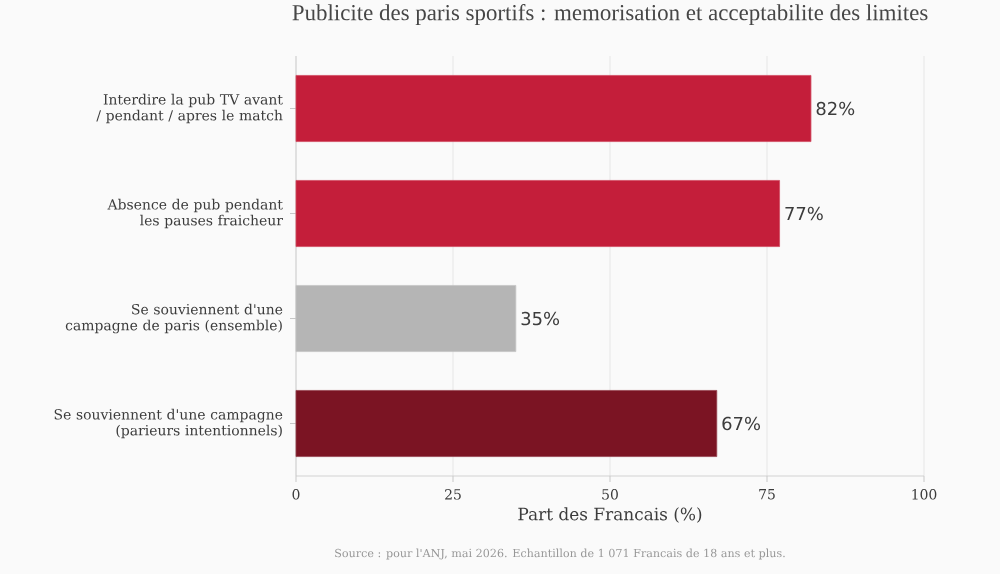 This screenshot has width=1000, height=574. Describe the element at coordinates (835, 108) in the screenshot. I see `data-label: 82%` at that location.